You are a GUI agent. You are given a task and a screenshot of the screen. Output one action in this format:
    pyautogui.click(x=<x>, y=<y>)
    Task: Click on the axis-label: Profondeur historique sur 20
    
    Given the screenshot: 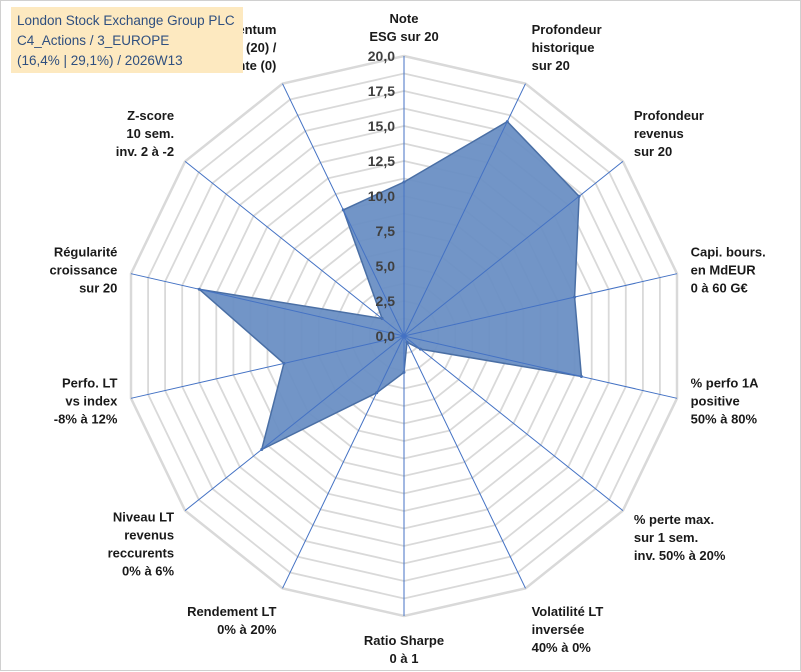 What is the action you would take?
    pyautogui.click(x=567, y=47)
    